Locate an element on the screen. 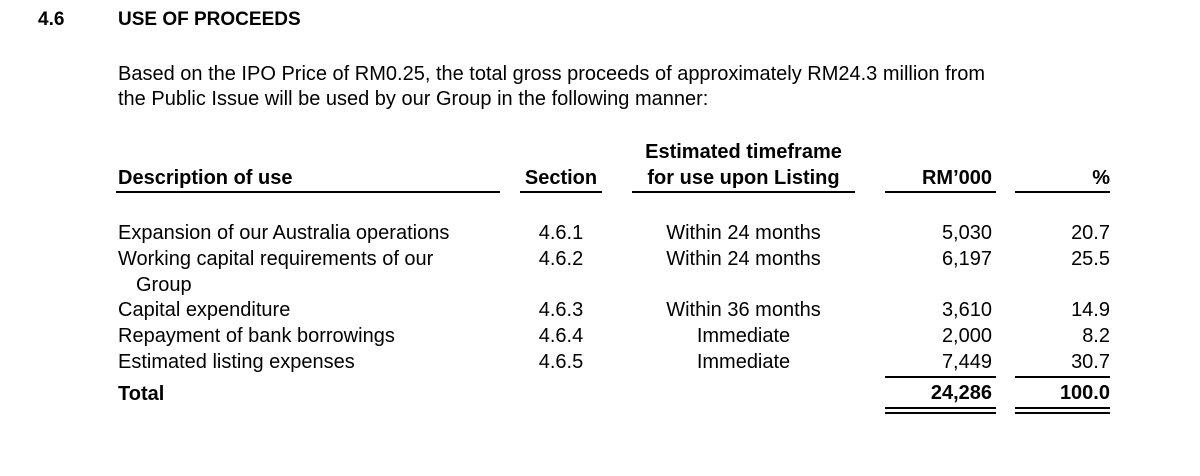 The width and height of the screenshot is (1200, 476). section-number: 4.6 is located at coordinates (51, 19).